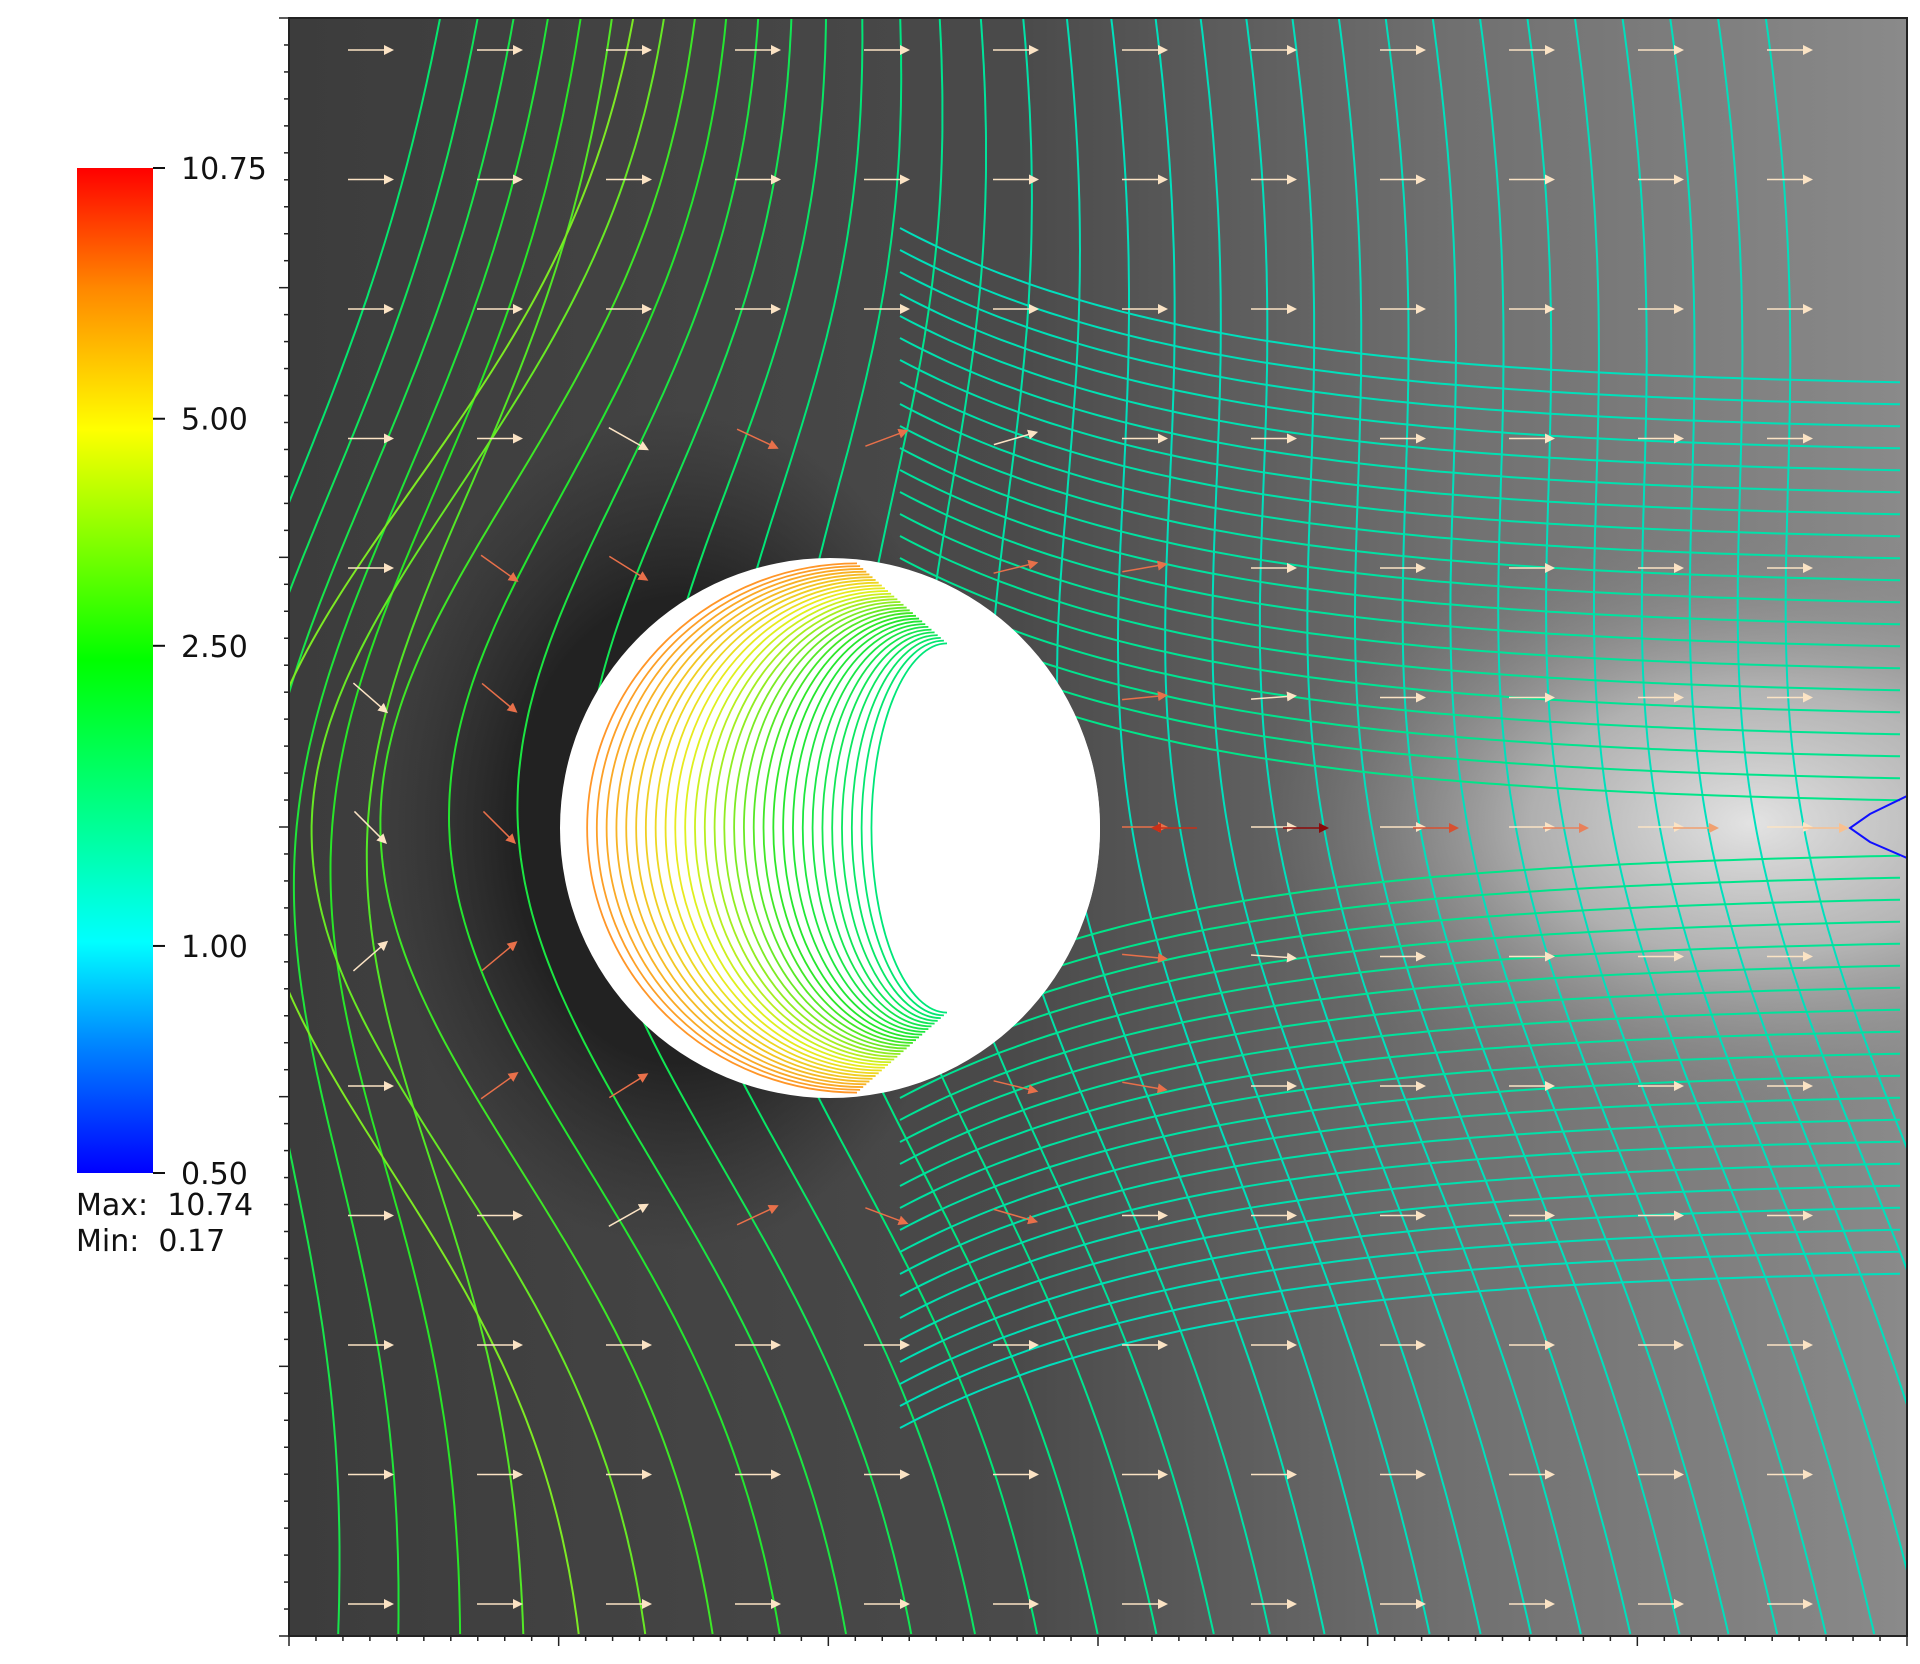  Describe the element at coordinates (214, 420) in the screenshot. I see `colorbar-tick-label: 5.00` at that location.